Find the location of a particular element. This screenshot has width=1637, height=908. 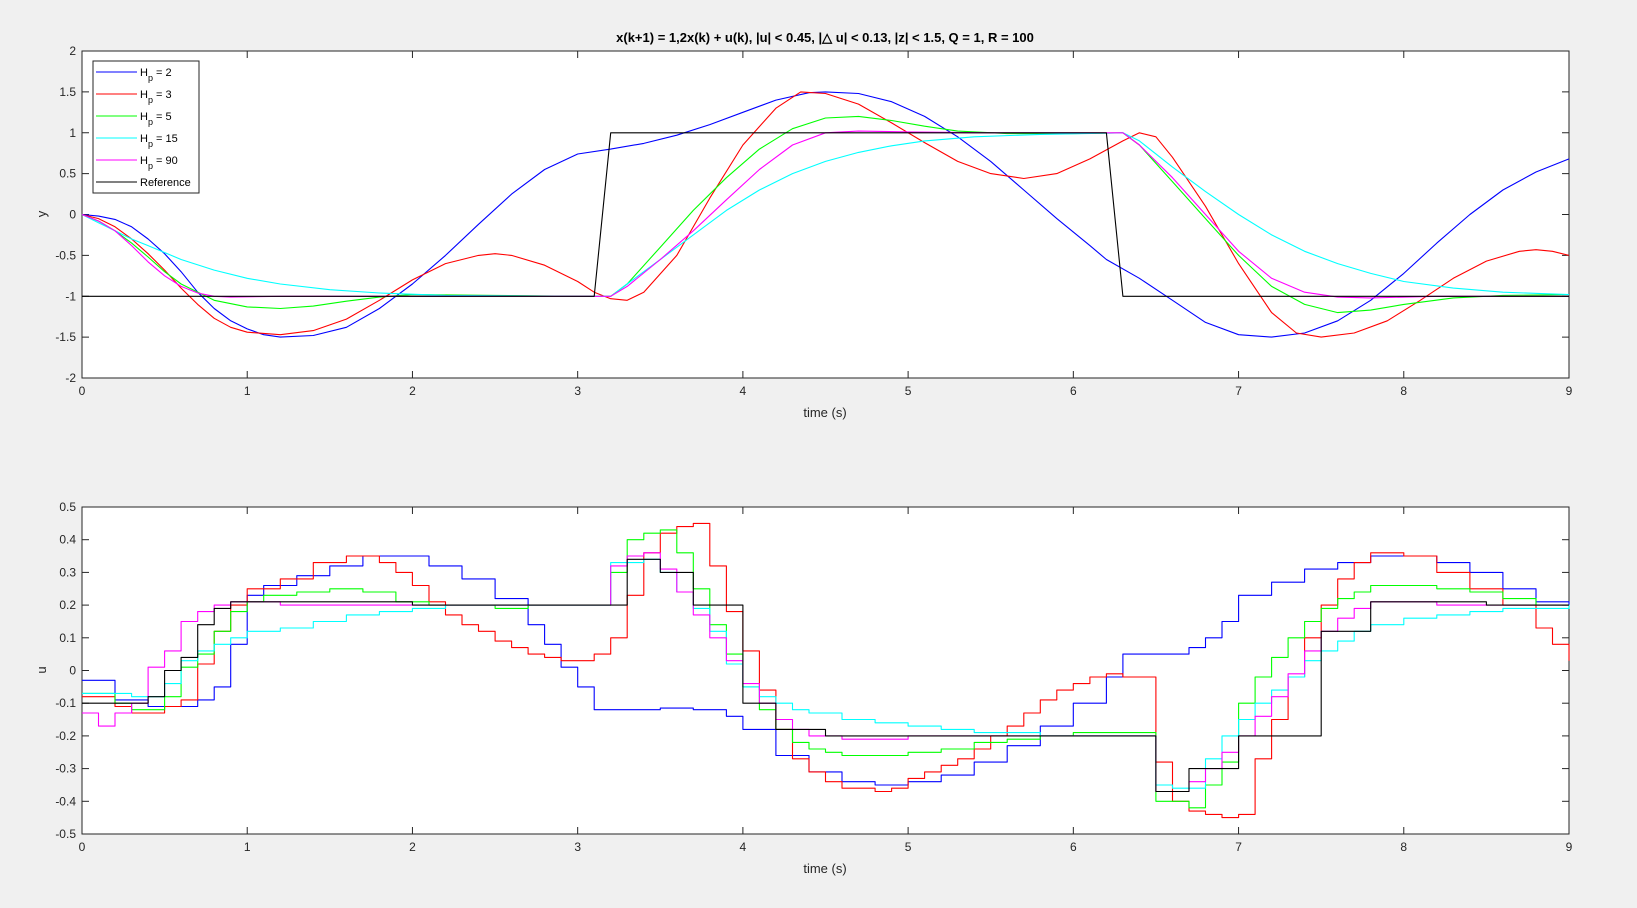

top-y-tick-label: 0.5 is located at coordinates (67, 174).